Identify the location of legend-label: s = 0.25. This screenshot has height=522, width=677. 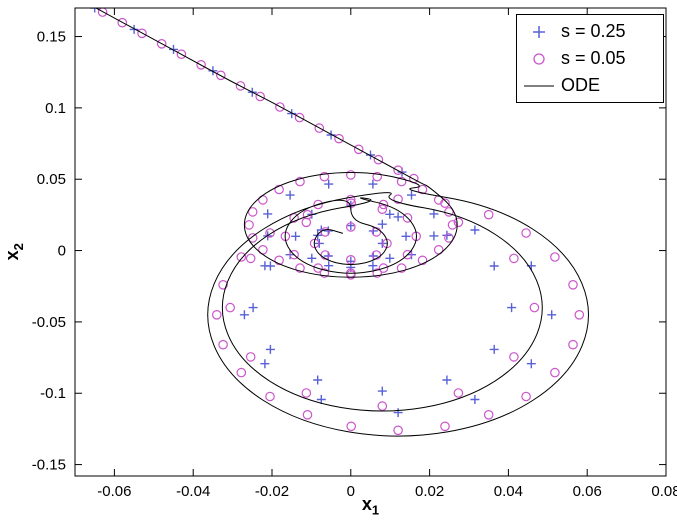
(593, 31).